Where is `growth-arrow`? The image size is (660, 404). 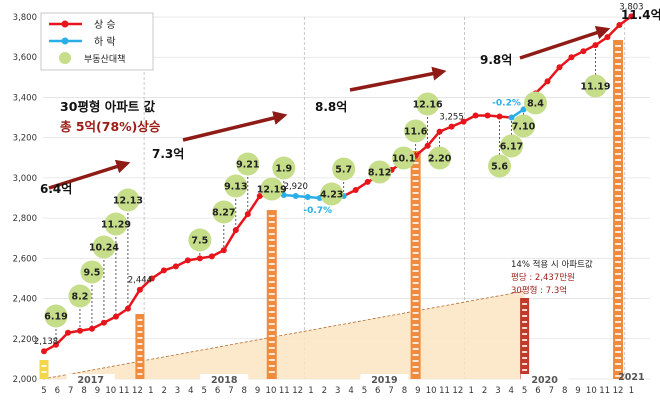
growth-arrow is located at coordinates (89, 174).